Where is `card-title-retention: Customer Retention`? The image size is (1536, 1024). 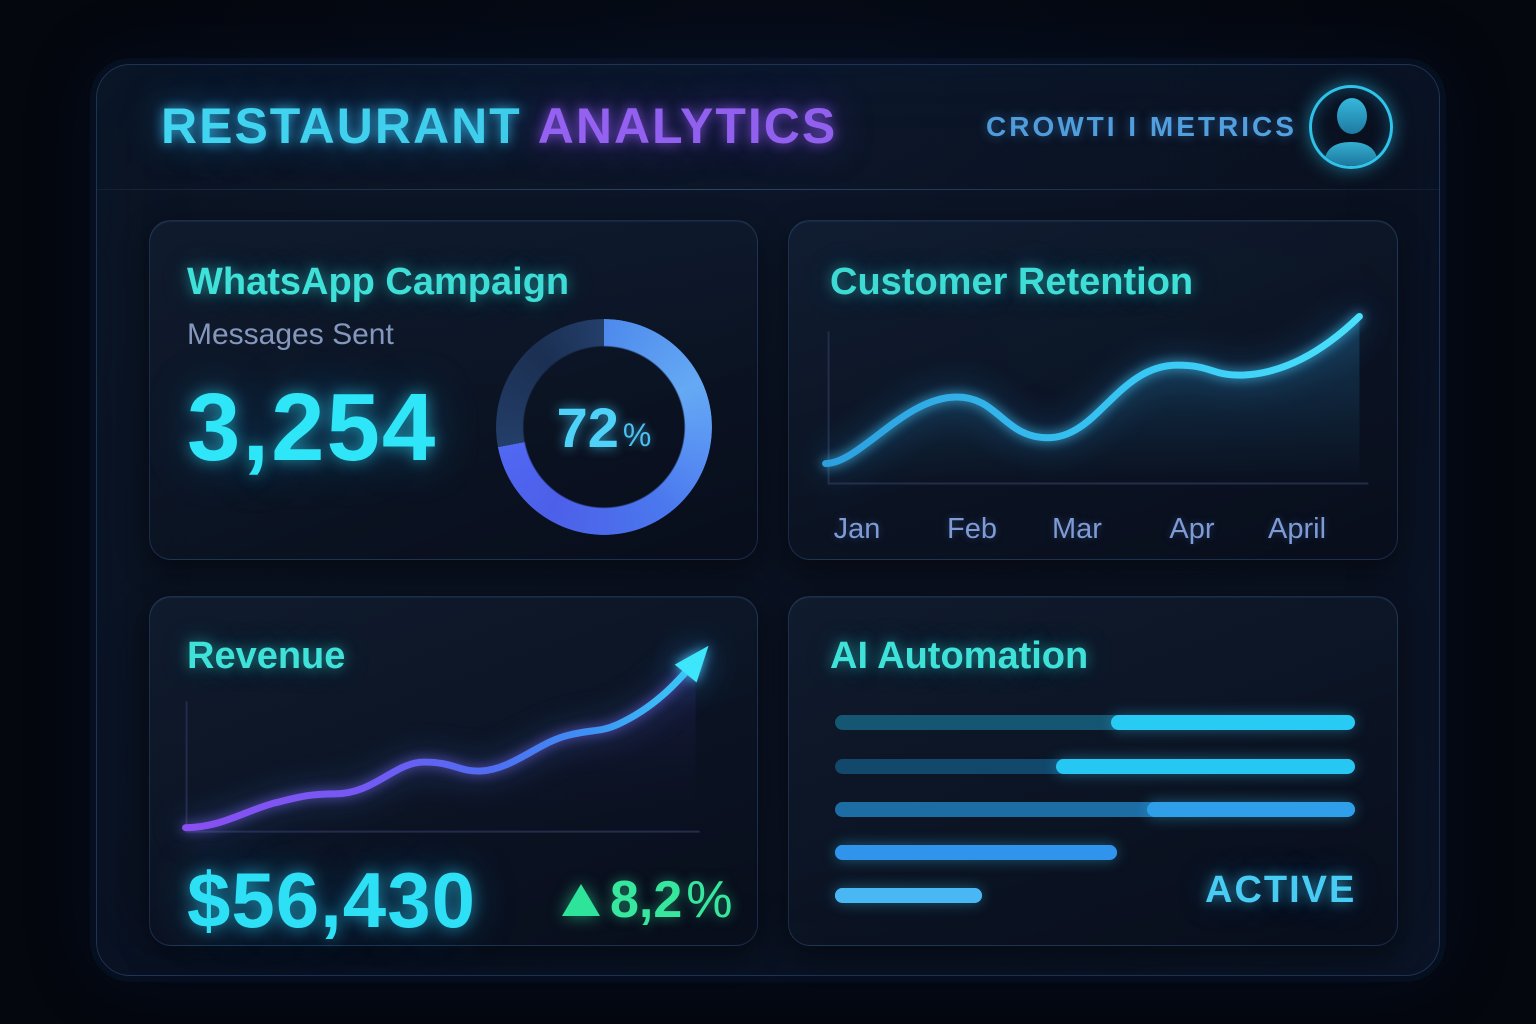
card-title-retention: Customer Retention is located at coordinates (1012, 282).